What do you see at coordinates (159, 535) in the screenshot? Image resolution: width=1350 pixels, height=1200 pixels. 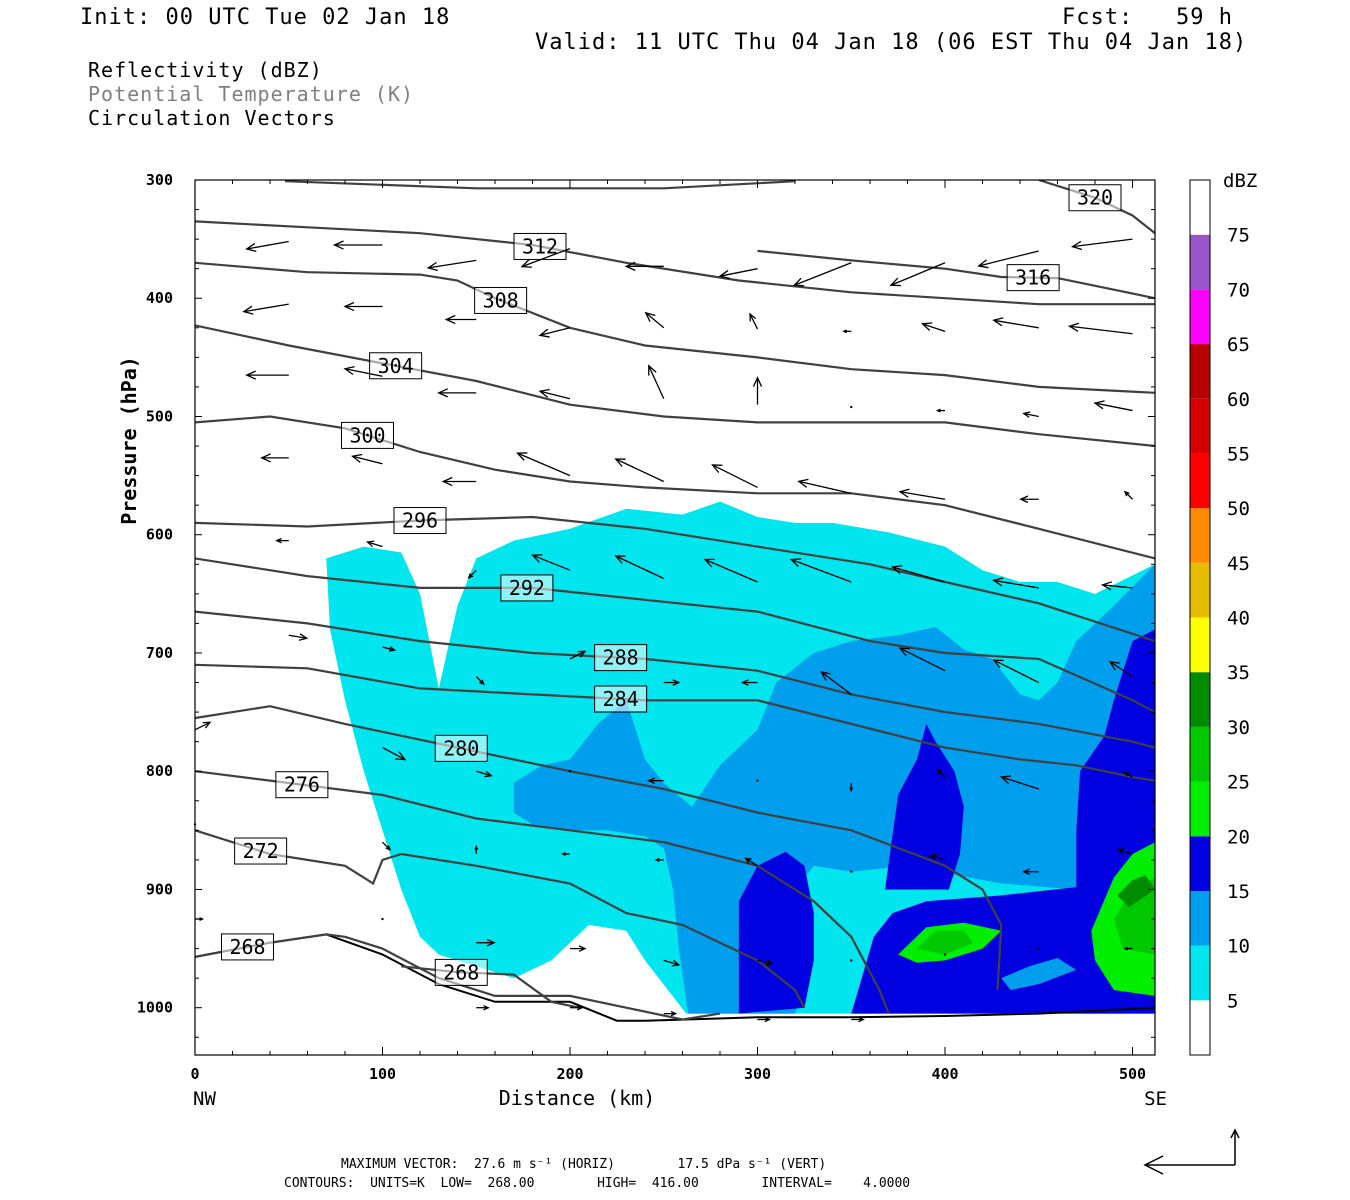 I see `y-tick-label-3: 600` at bounding box center [159, 535].